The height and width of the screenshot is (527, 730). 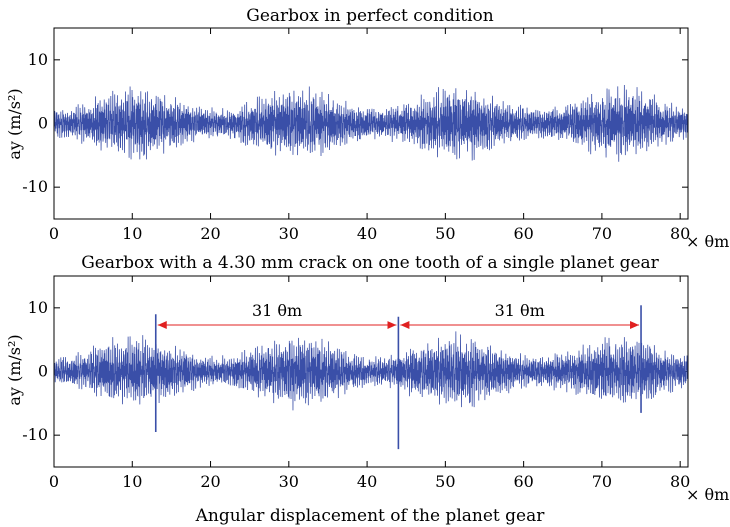 I want to click on x-axis-label: Angular displacement of the planet gear, so click(x=370, y=516).